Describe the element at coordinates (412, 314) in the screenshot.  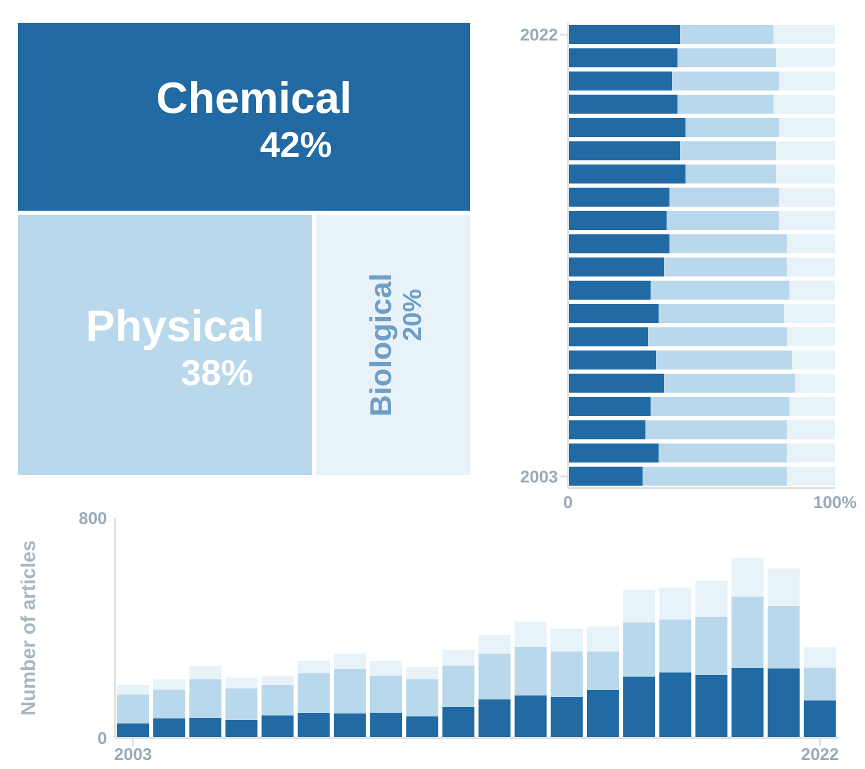
I see `data-label: 20%` at that location.